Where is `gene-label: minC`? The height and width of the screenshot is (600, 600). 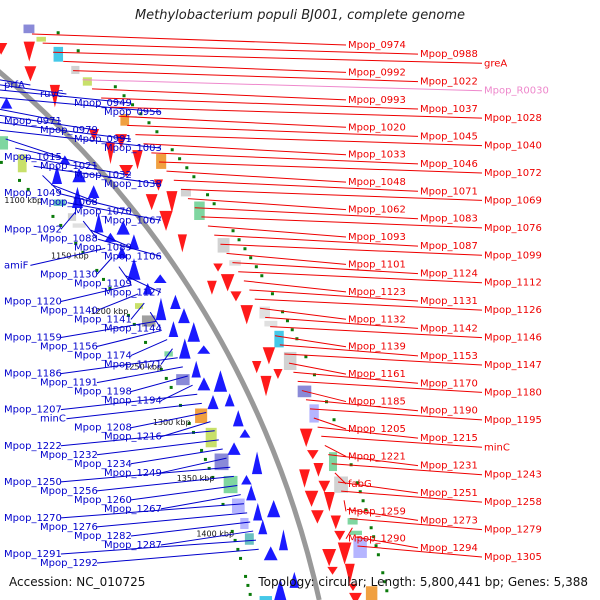 gene-label: minC is located at coordinates (53, 419).